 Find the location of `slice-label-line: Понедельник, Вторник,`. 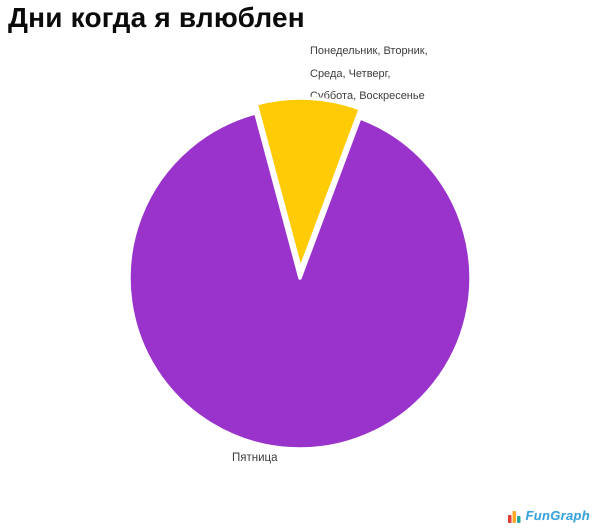

slice-label-line: Понедельник, Вторник, is located at coordinates (369, 51).